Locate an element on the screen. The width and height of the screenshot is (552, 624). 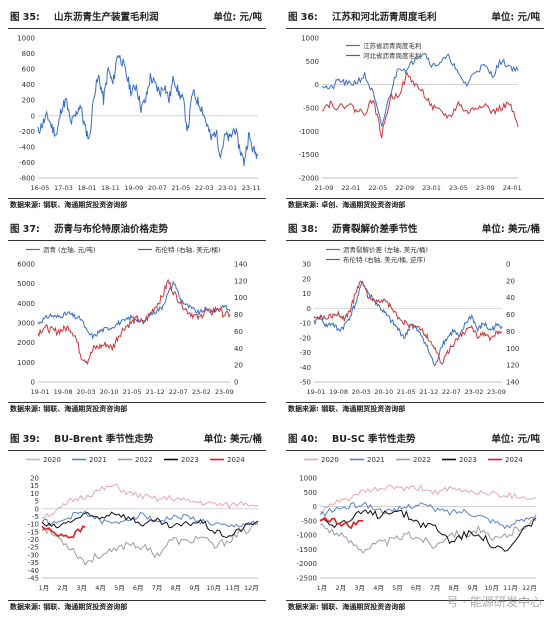
x-tick-label: 20-07 is located at coordinates (157, 188).